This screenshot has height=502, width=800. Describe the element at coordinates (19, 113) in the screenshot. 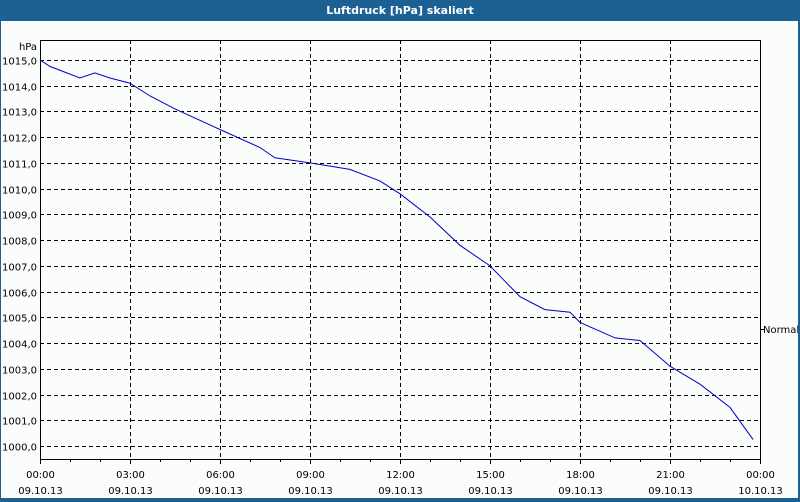

I see `y-tick-label: 1013,0` at that location.